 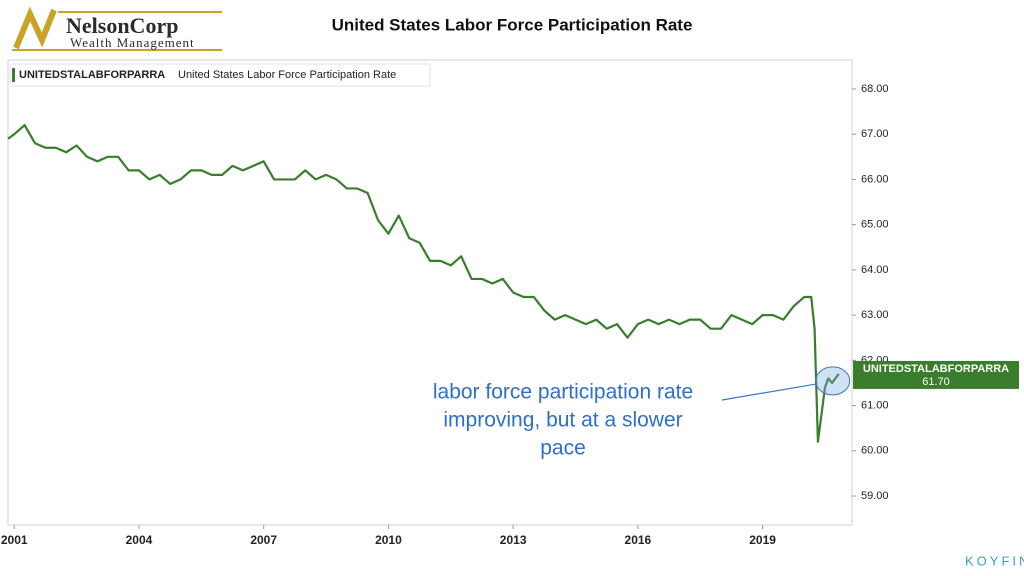 What do you see at coordinates (936, 369) in the screenshot?
I see `last-value-name: UNITEDSTALABFORPARRA` at bounding box center [936, 369].